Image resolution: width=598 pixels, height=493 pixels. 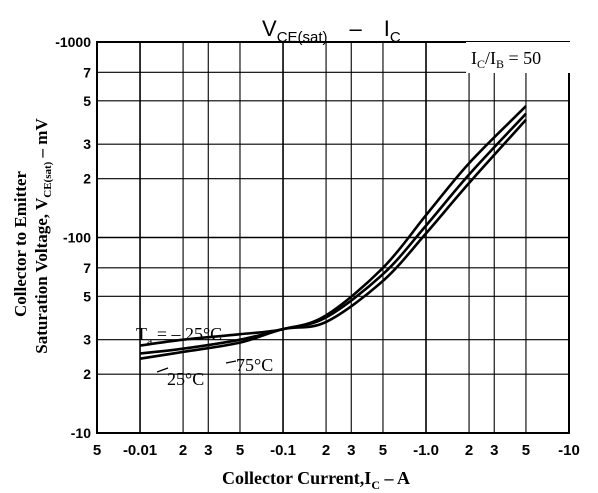 What do you see at coordinates (185, 379) in the screenshot?
I see `ta-25-label: 25°C` at bounding box center [185, 379].